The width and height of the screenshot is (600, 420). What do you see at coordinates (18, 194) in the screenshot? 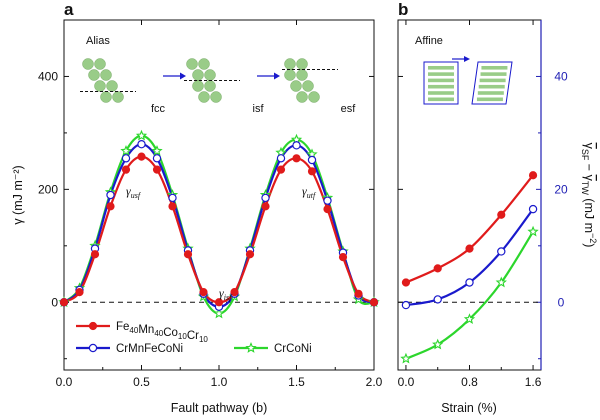
I see `panel-a-y-axis-title: γ (mJ m⁻²)` at bounding box center [18, 194].